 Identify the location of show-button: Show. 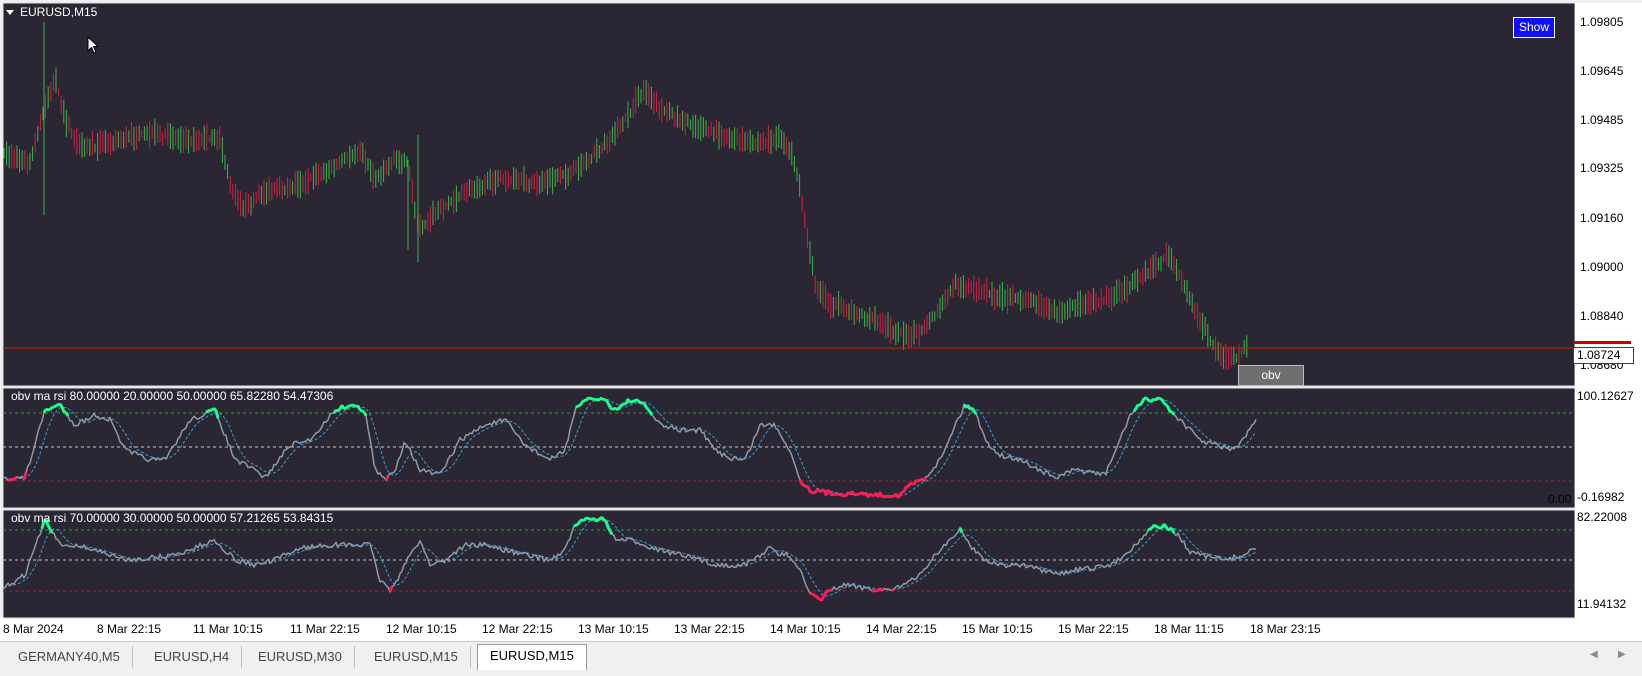
(1534, 27).